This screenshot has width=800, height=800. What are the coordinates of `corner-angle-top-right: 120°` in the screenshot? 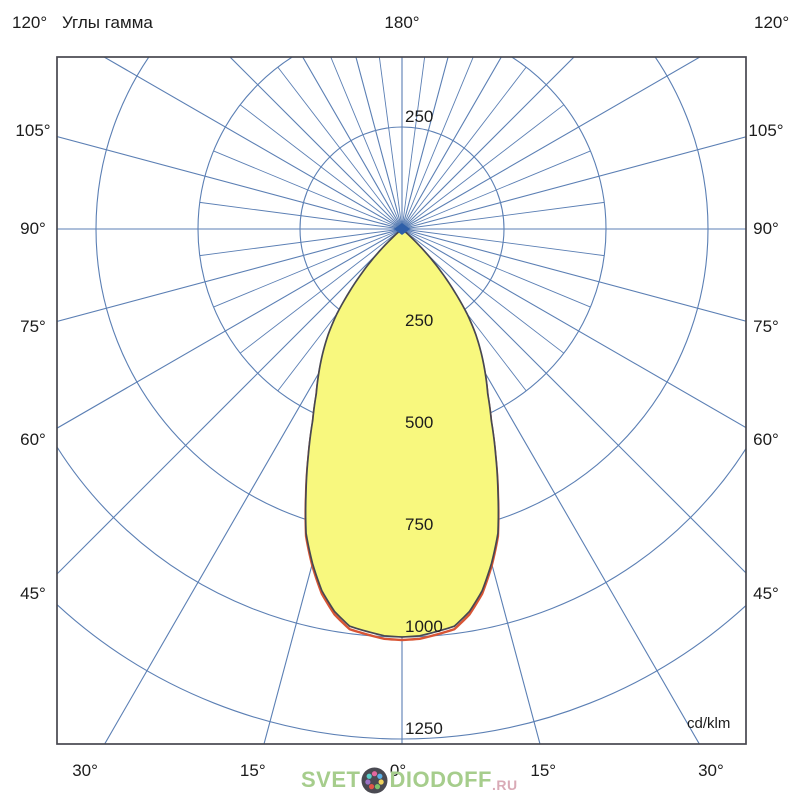 It's located at (772, 22).